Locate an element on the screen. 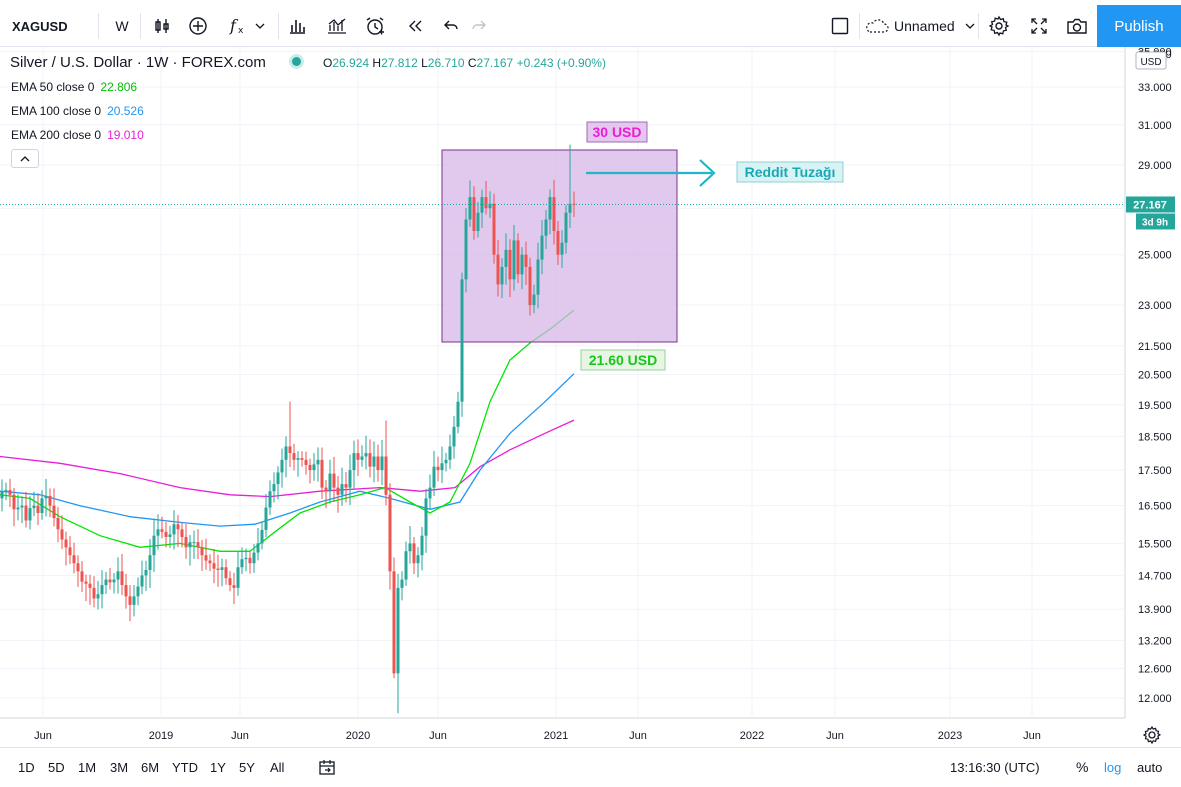 This screenshot has width=1181, height=787. utc-clock: 13:16:30 (UTC) is located at coordinates (995, 767).